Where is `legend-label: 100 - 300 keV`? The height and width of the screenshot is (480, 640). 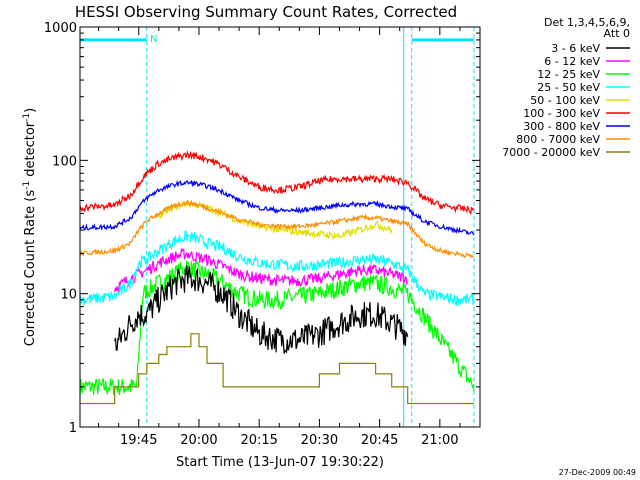 legend-label: 100 - 300 keV is located at coordinates (561, 113).